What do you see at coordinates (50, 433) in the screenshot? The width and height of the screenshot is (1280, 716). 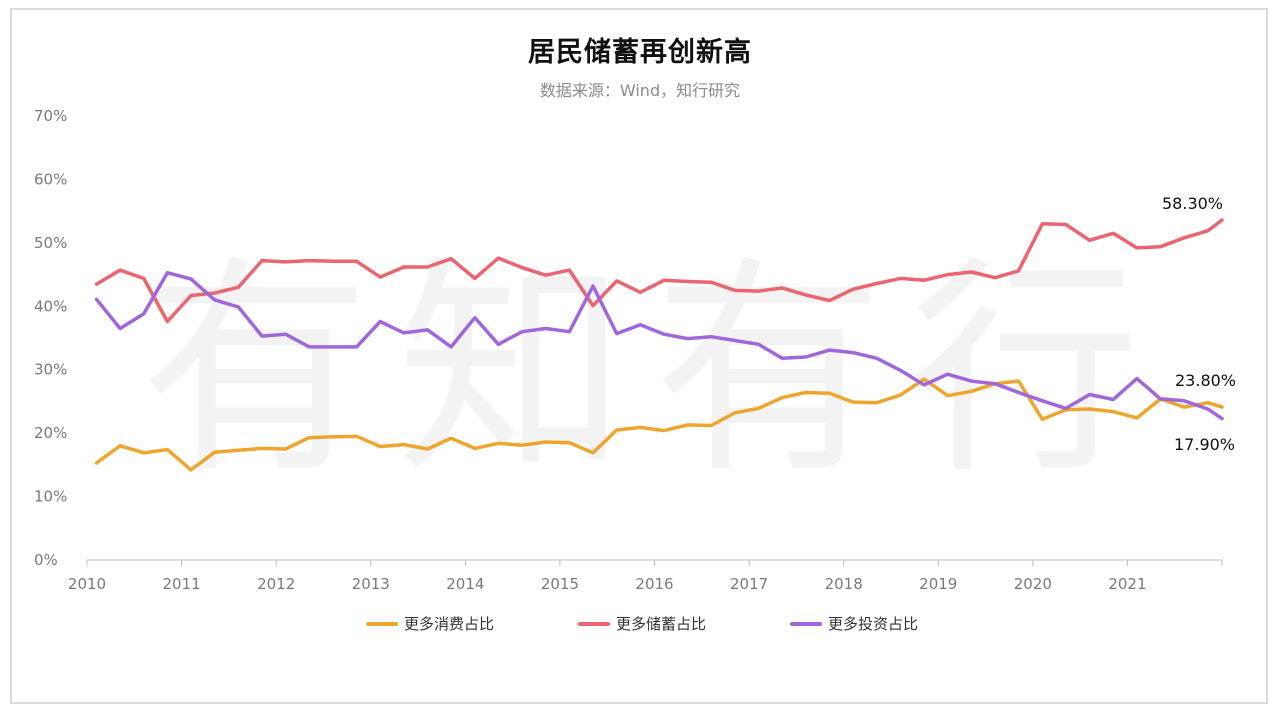 I see `y-tick-label: 20%` at bounding box center [50, 433].